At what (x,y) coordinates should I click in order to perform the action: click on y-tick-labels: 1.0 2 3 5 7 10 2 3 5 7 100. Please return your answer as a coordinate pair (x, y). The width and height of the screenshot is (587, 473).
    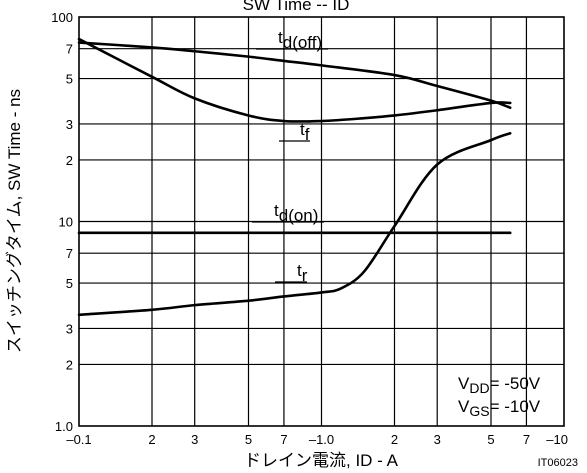
    Looking at the image, I should click on (62, 222).